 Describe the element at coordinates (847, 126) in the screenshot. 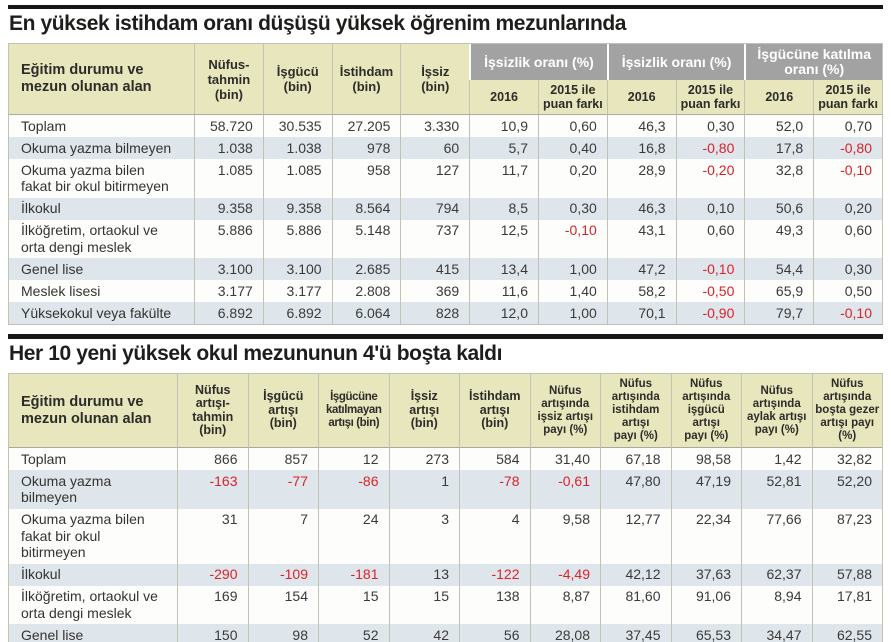

I see `cell-value: 0,70` at that location.